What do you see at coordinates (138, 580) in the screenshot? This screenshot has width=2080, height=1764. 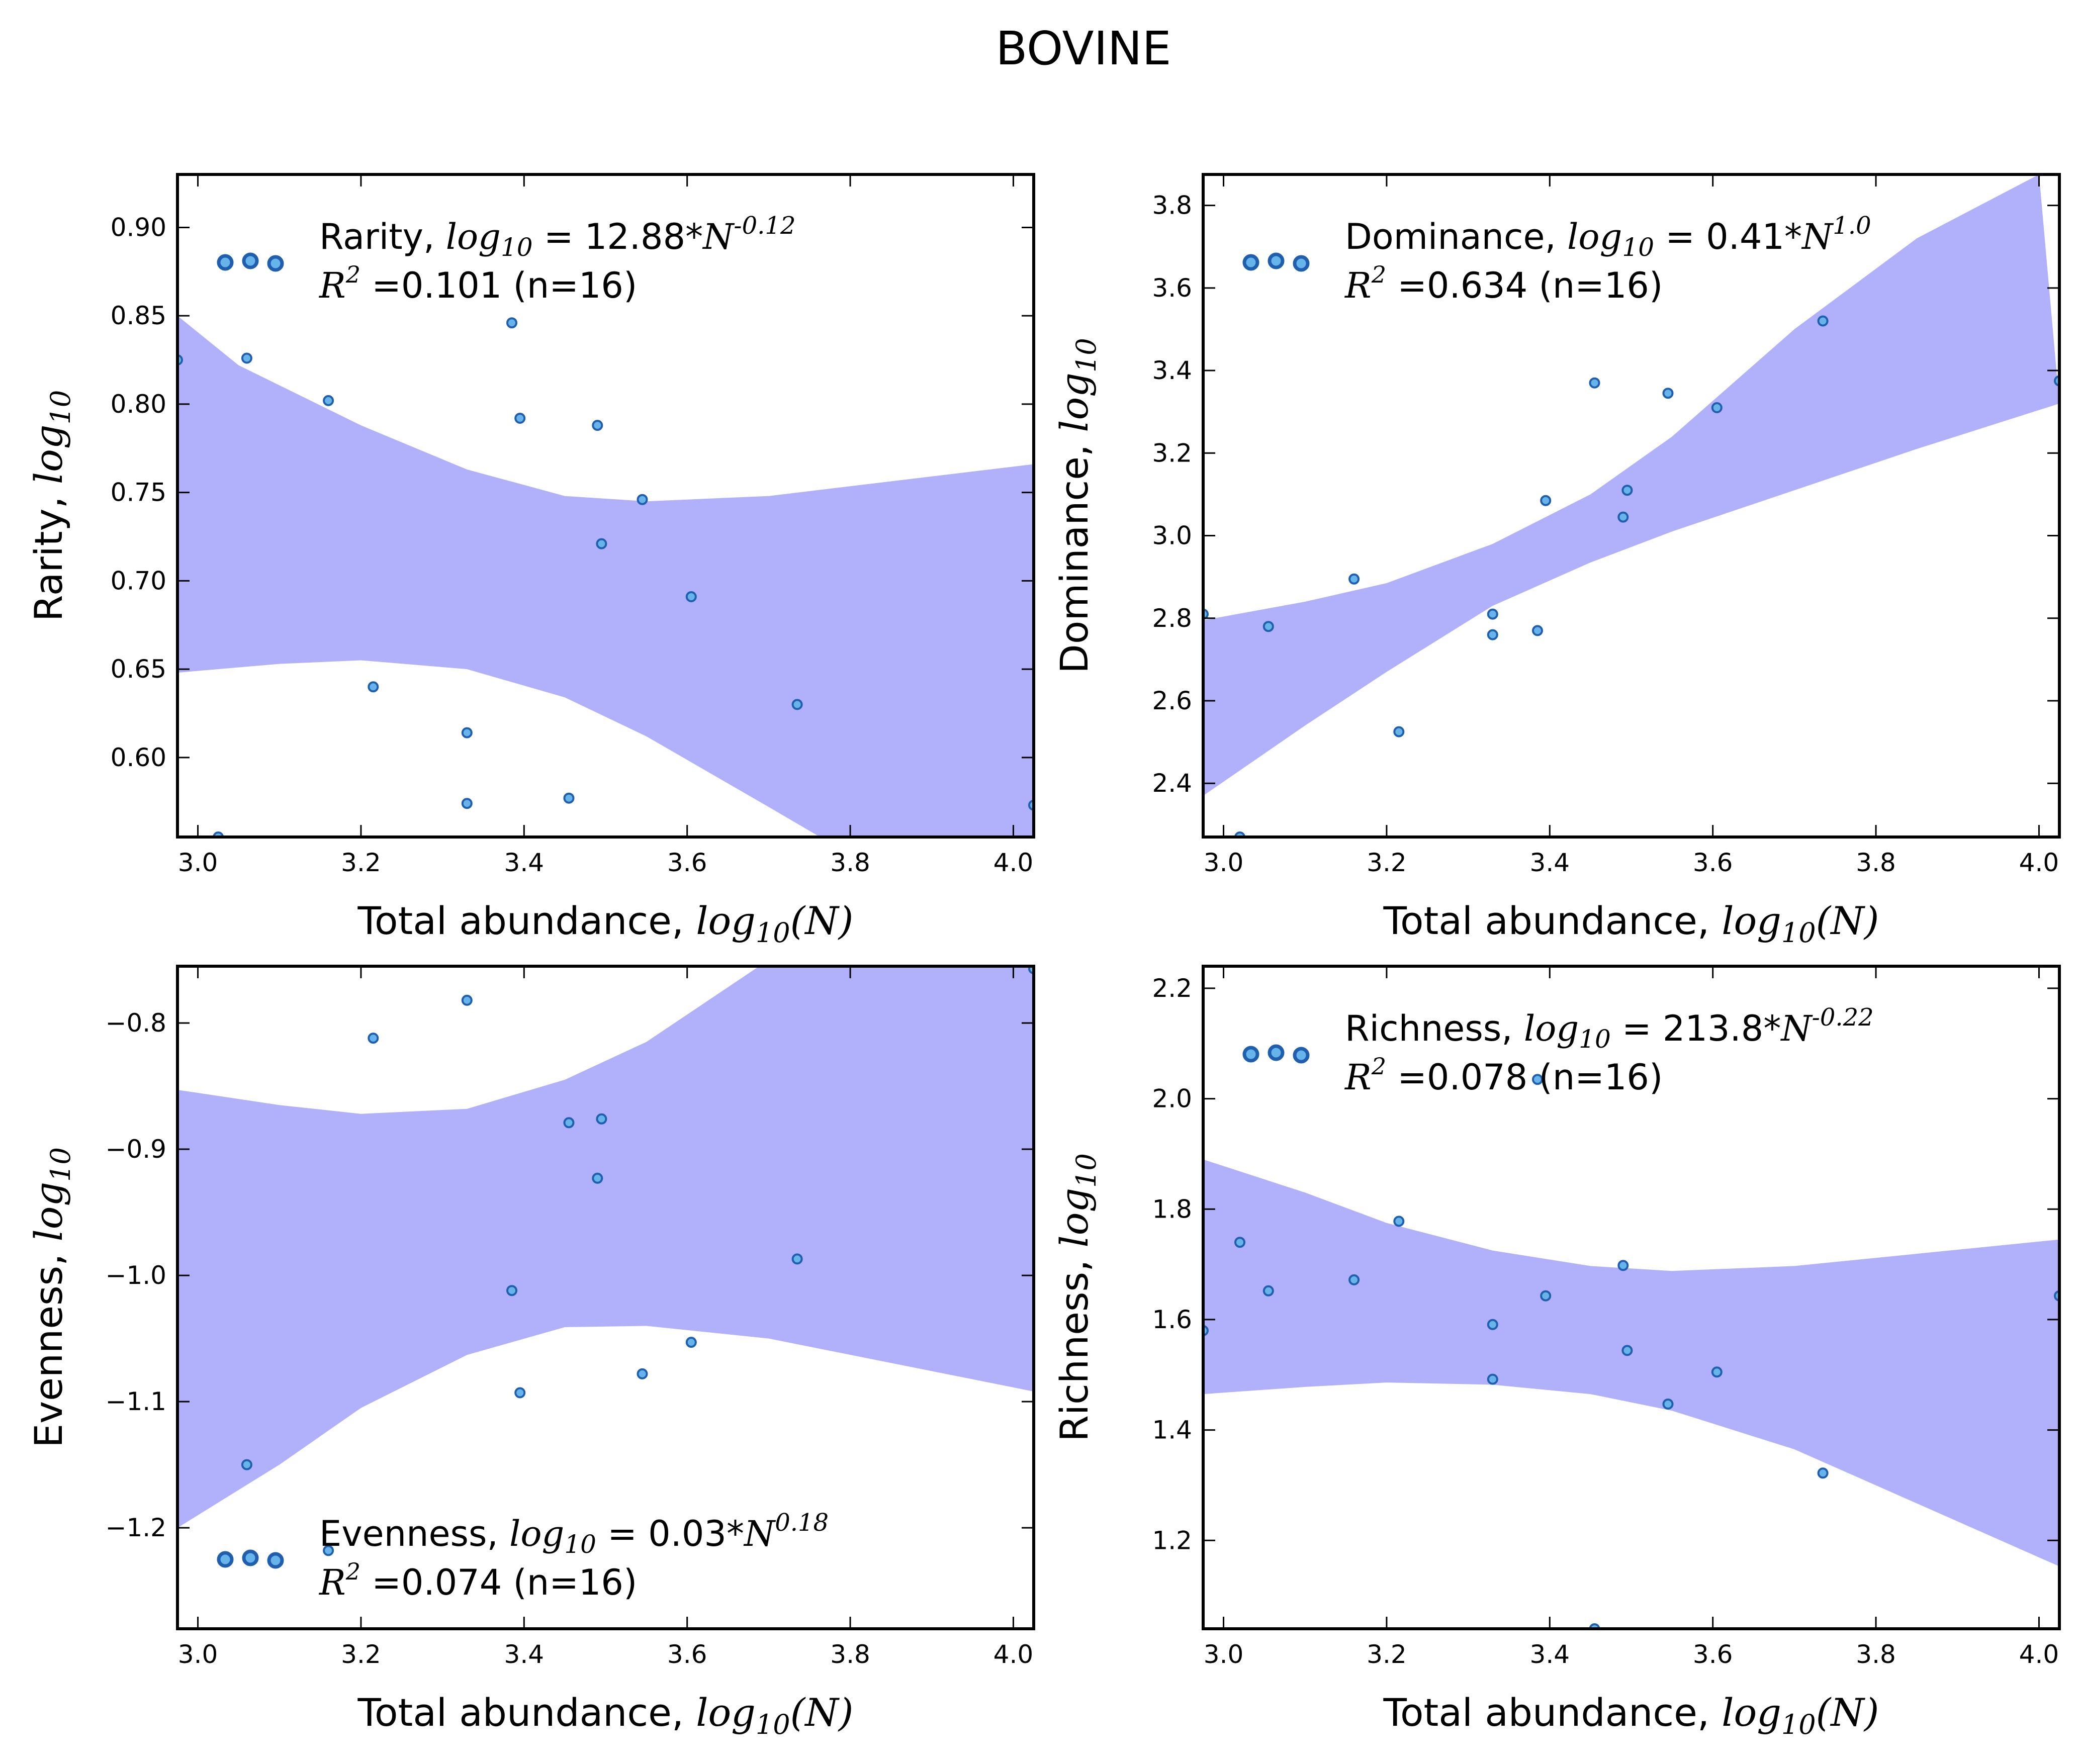 I see `rarity-ytick-label-2: 0.70` at bounding box center [138, 580].